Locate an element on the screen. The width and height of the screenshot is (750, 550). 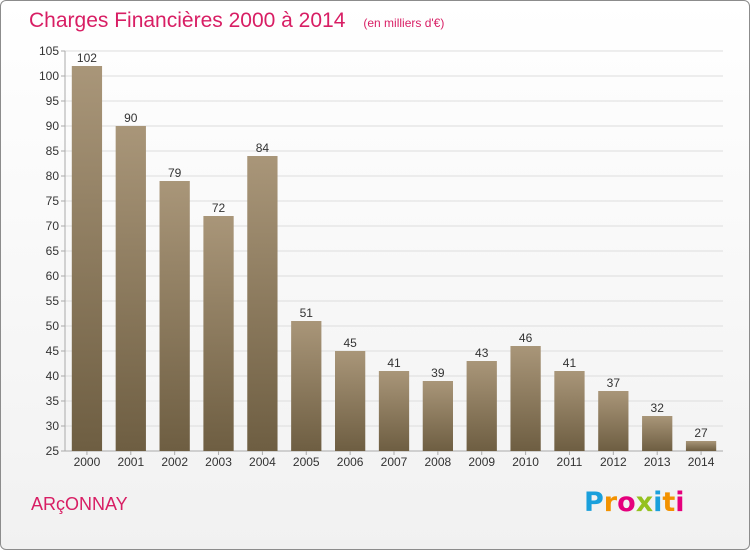
data-label: 90 is located at coordinates (131, 118).